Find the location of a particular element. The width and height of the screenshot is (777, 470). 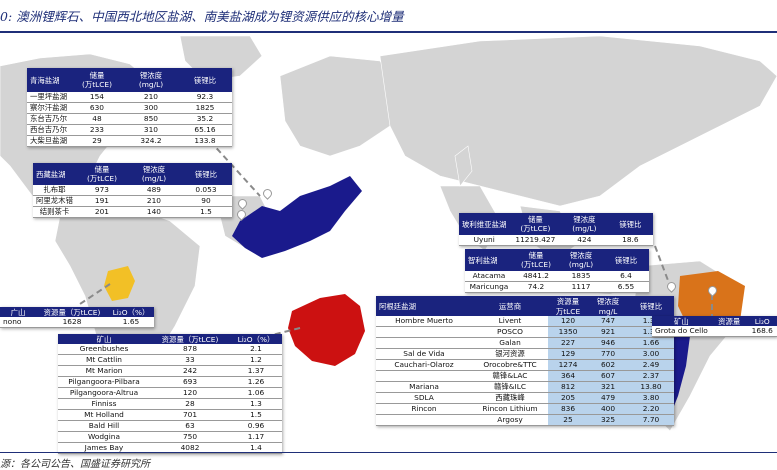

africa-table-row: nono 1628 1.65 is located at coordinates (77, 322).